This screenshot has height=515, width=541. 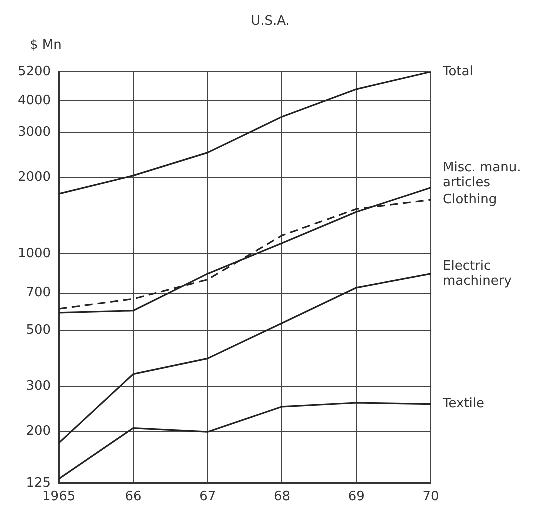 What do you see at coordinates (482, 175) in the screenshot?
I see `series-label: Misc. manu. articles` at bounding box center [482, 175].